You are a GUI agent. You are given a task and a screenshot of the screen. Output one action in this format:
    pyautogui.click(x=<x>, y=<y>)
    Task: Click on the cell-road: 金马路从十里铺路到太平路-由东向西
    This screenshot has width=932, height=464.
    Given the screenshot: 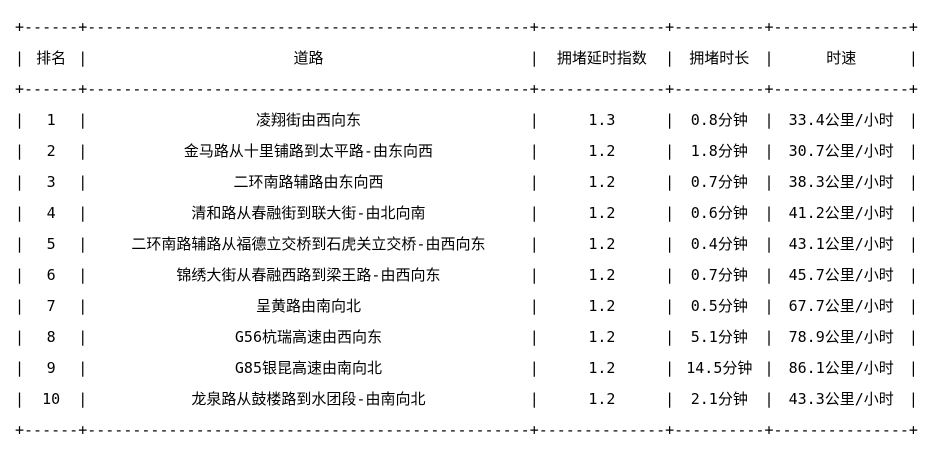 What is the action you would take?
    pyautogui.click(x=308, y=151)
    